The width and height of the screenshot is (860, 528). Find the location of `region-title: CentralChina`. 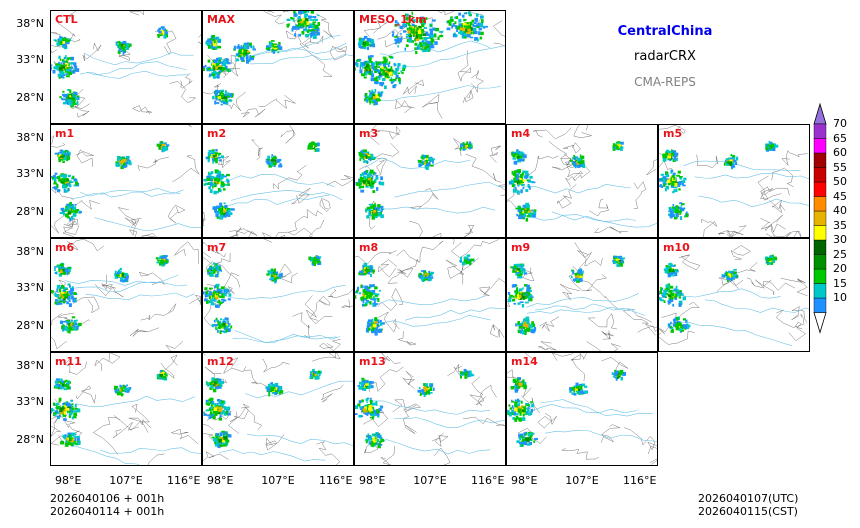

region-title: CentralChina is located at coordinates (665, 31).